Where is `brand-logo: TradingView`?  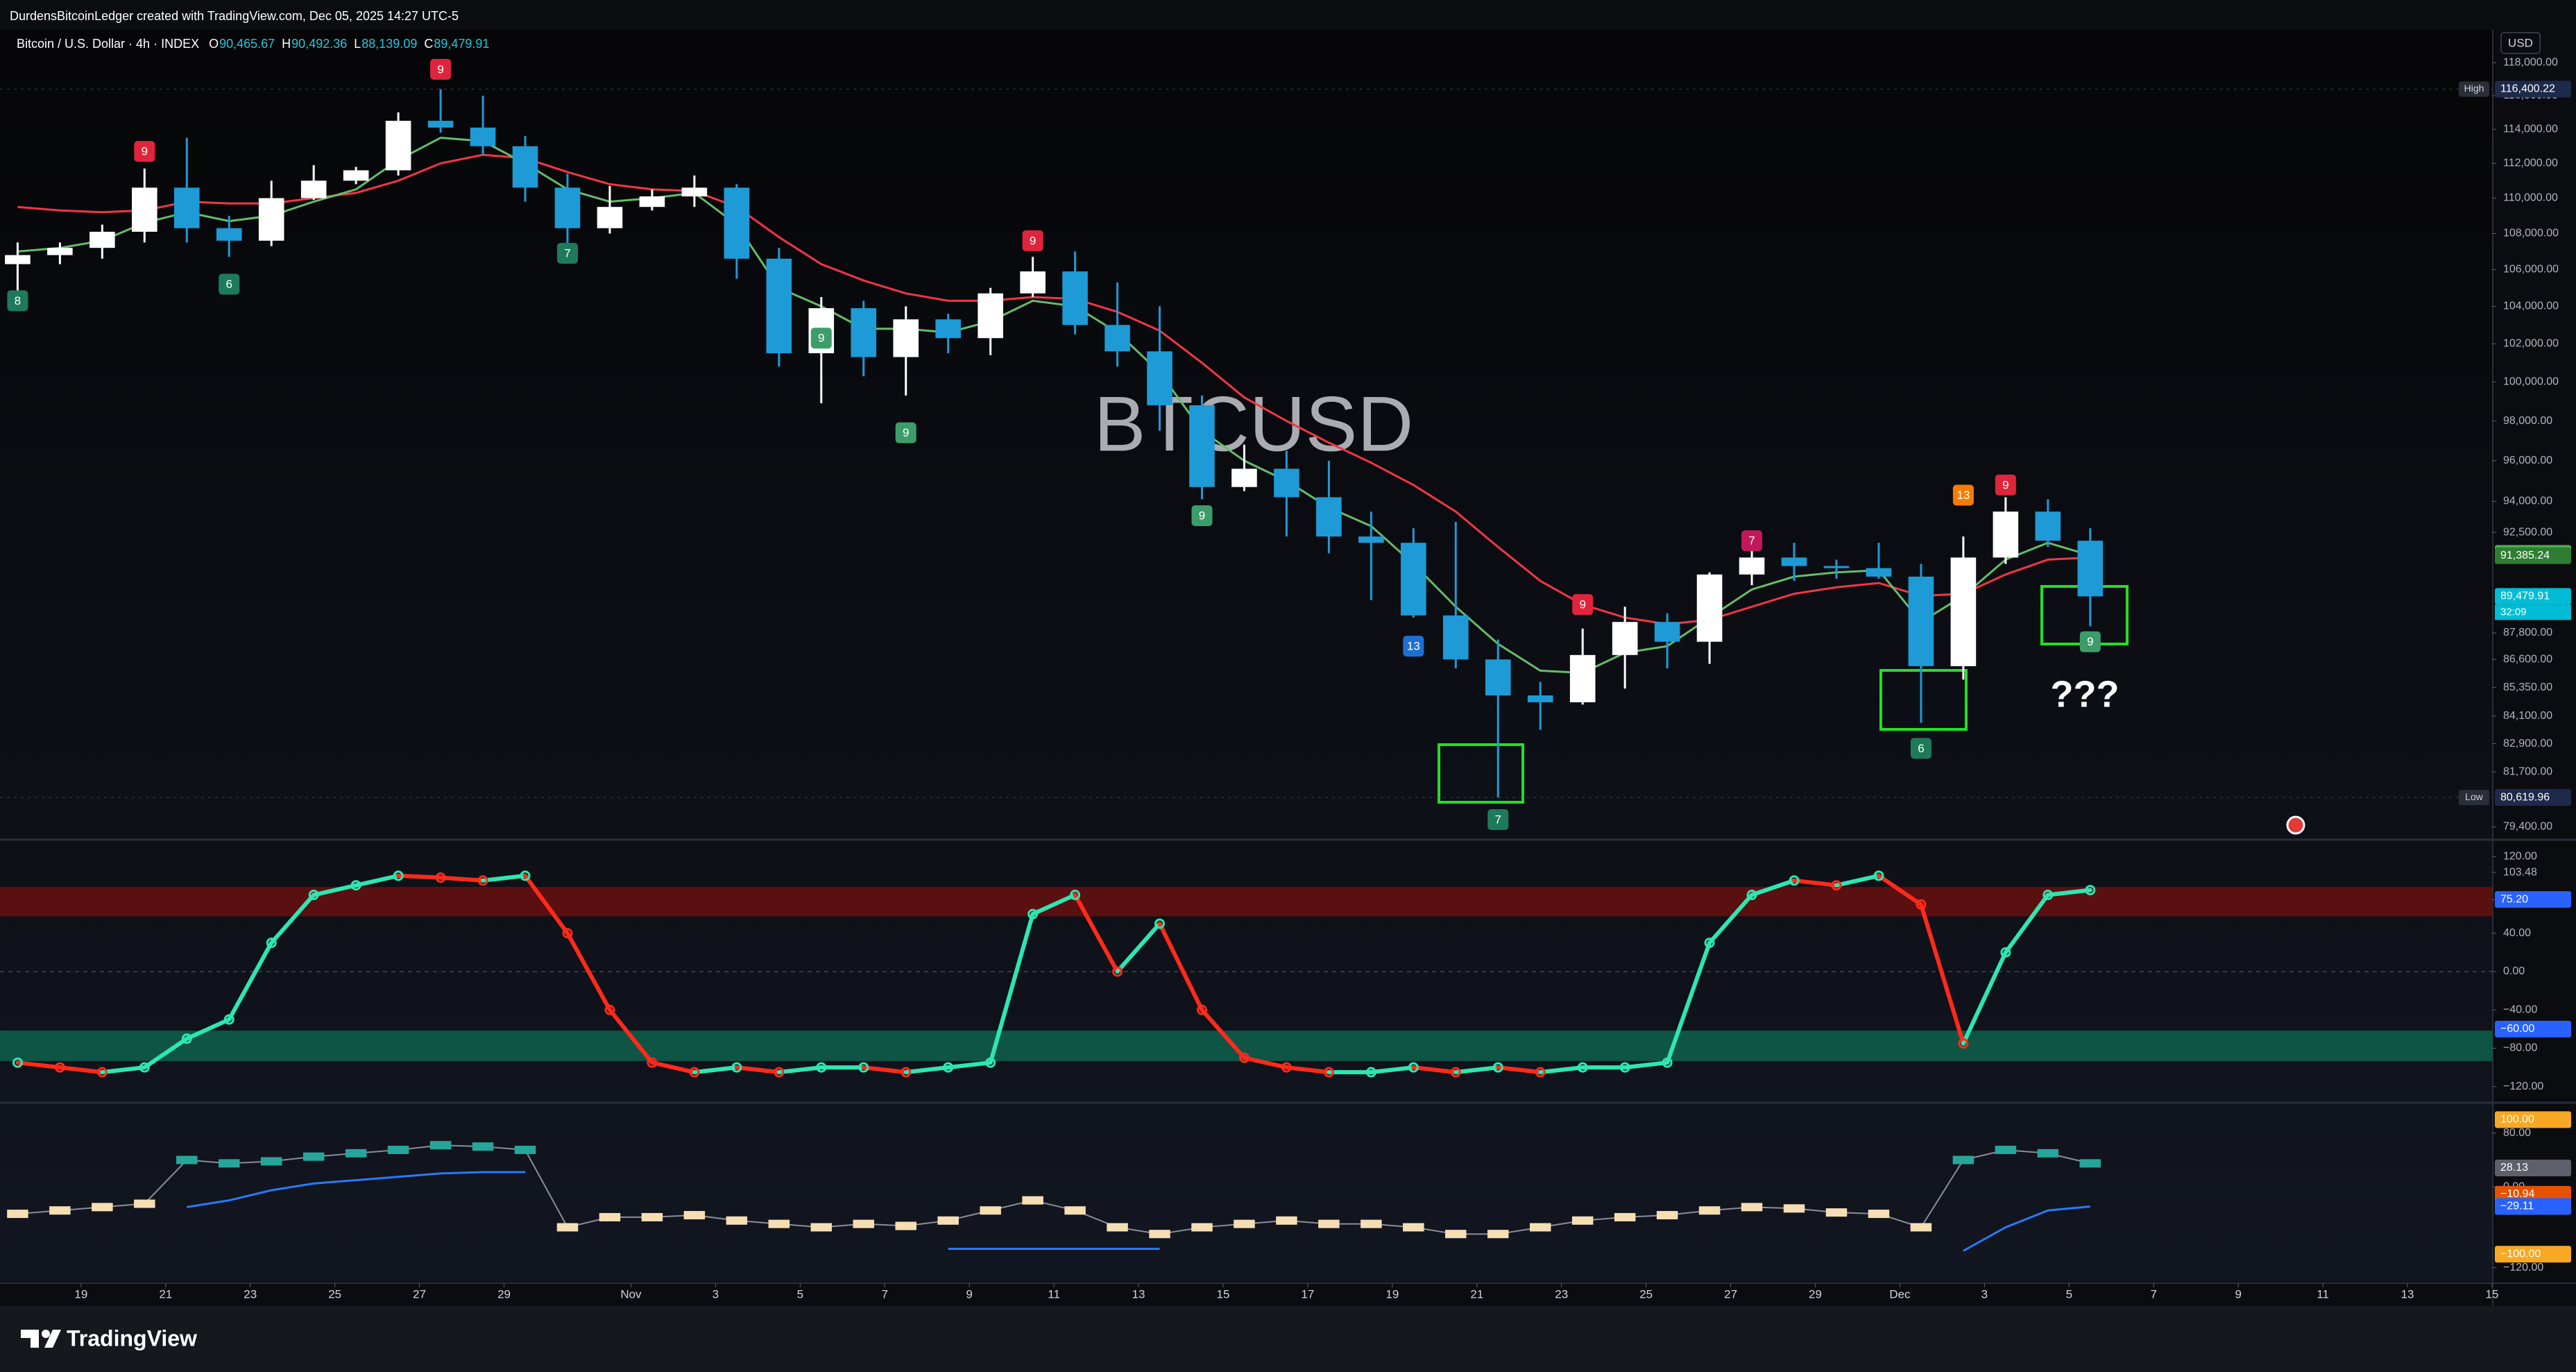
brand-logo: TradingView is located at coordinates (109, 1338).